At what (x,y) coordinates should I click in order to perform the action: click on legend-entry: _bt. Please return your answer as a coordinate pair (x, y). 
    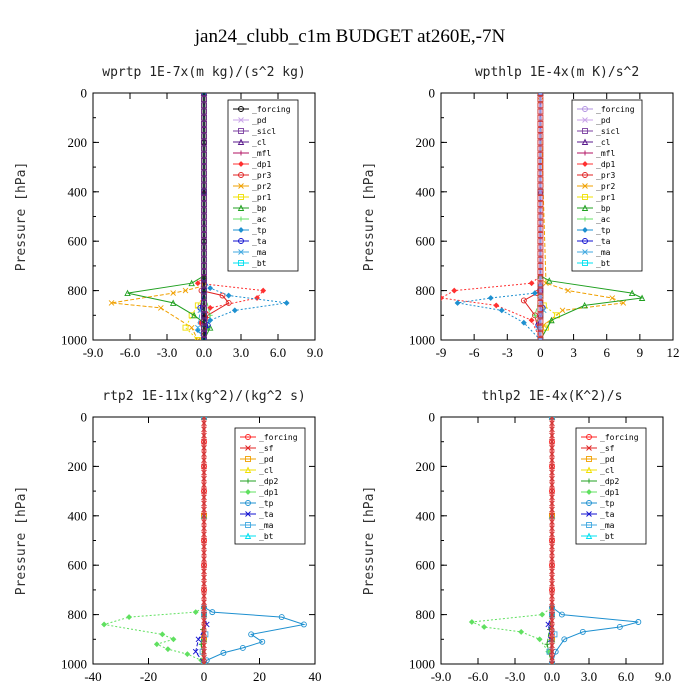
    Looking at the image, I should click on (603, 263).